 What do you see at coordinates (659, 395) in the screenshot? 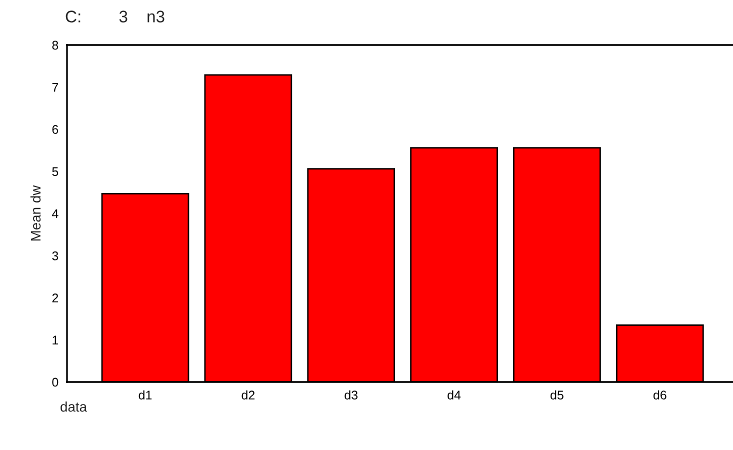
I see `x-tick-label: d6` at bounding box center [659, 395].